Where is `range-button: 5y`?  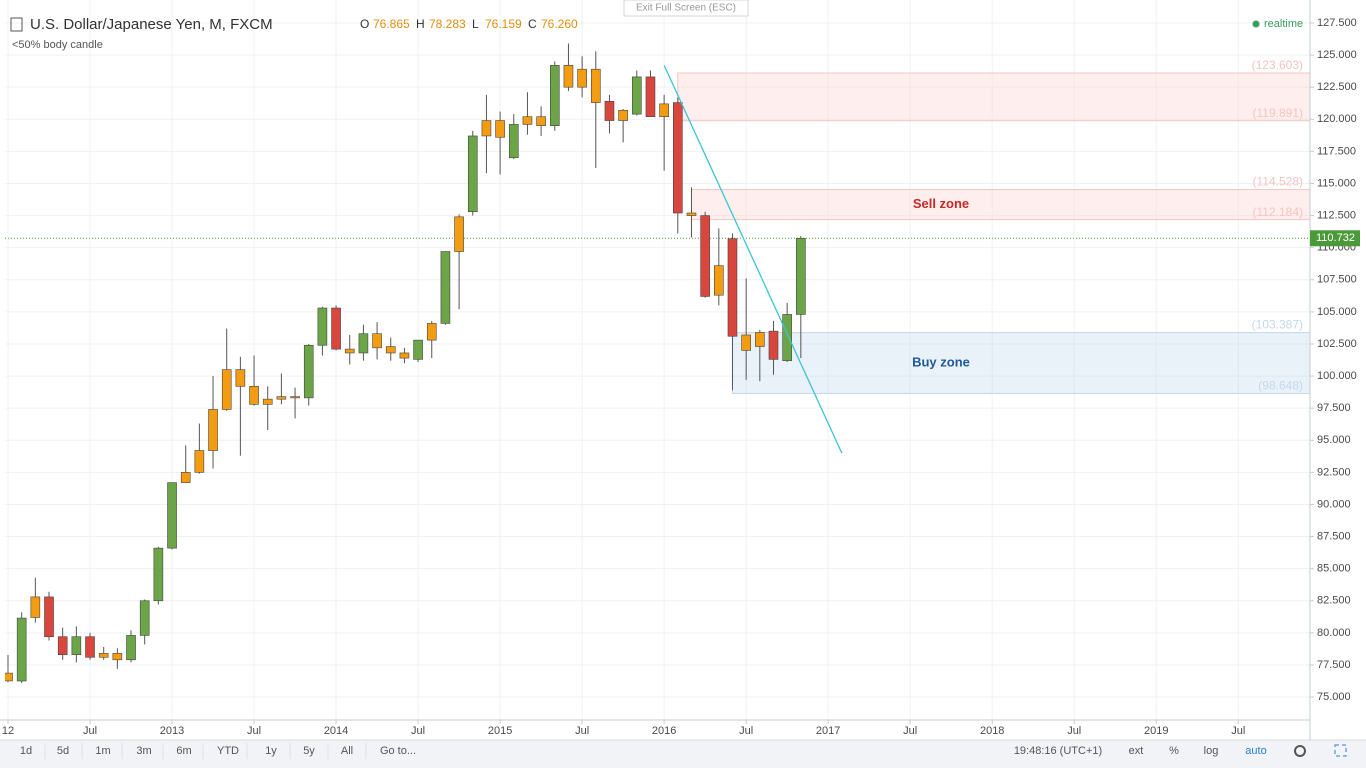
range-button: 5y is located at coordinates (309, 751).